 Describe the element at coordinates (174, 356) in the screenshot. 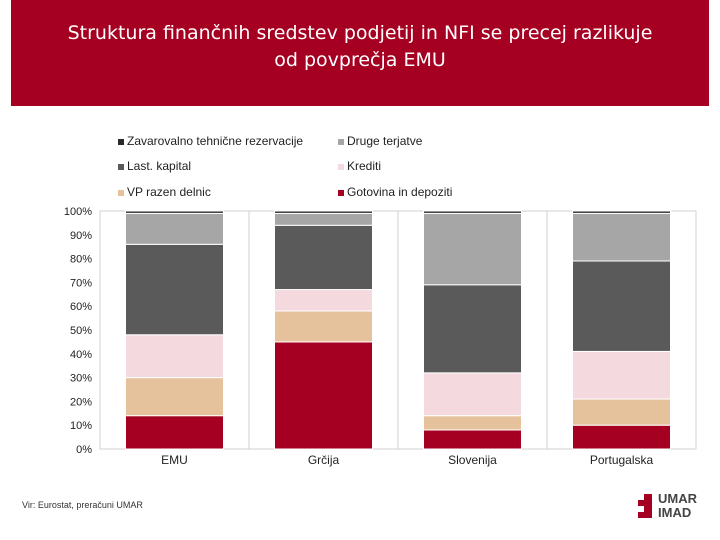

I see `bar-segment-krediti-emu` at that location.